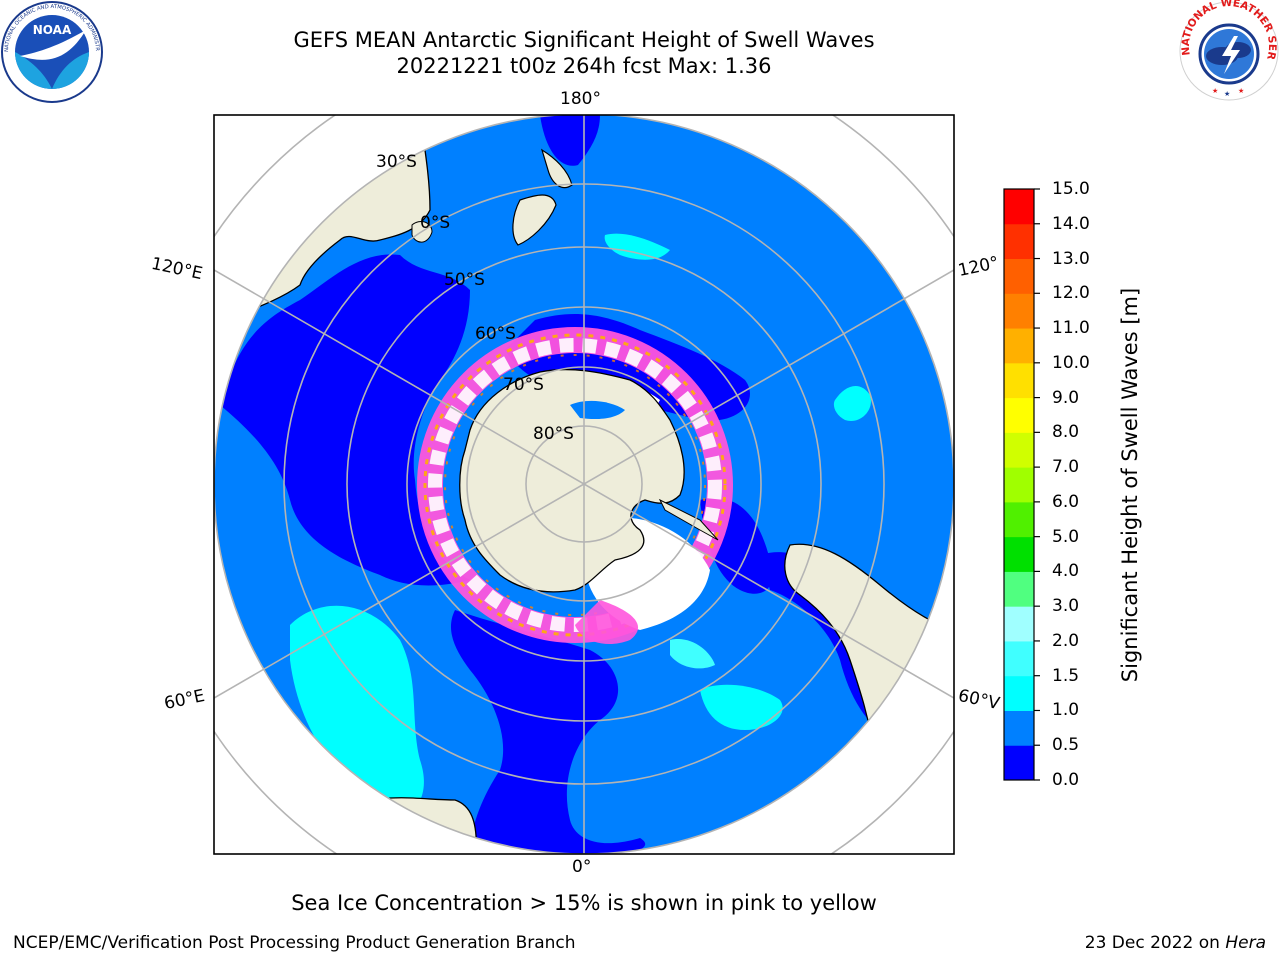 Image resolution: width=1280 pixels, height=960 pixels. What do you see at coordinates (1066, 397) in the screenshot?
I see `colorbar-tick-label: 9.0` at bounding box center [1066, 397].